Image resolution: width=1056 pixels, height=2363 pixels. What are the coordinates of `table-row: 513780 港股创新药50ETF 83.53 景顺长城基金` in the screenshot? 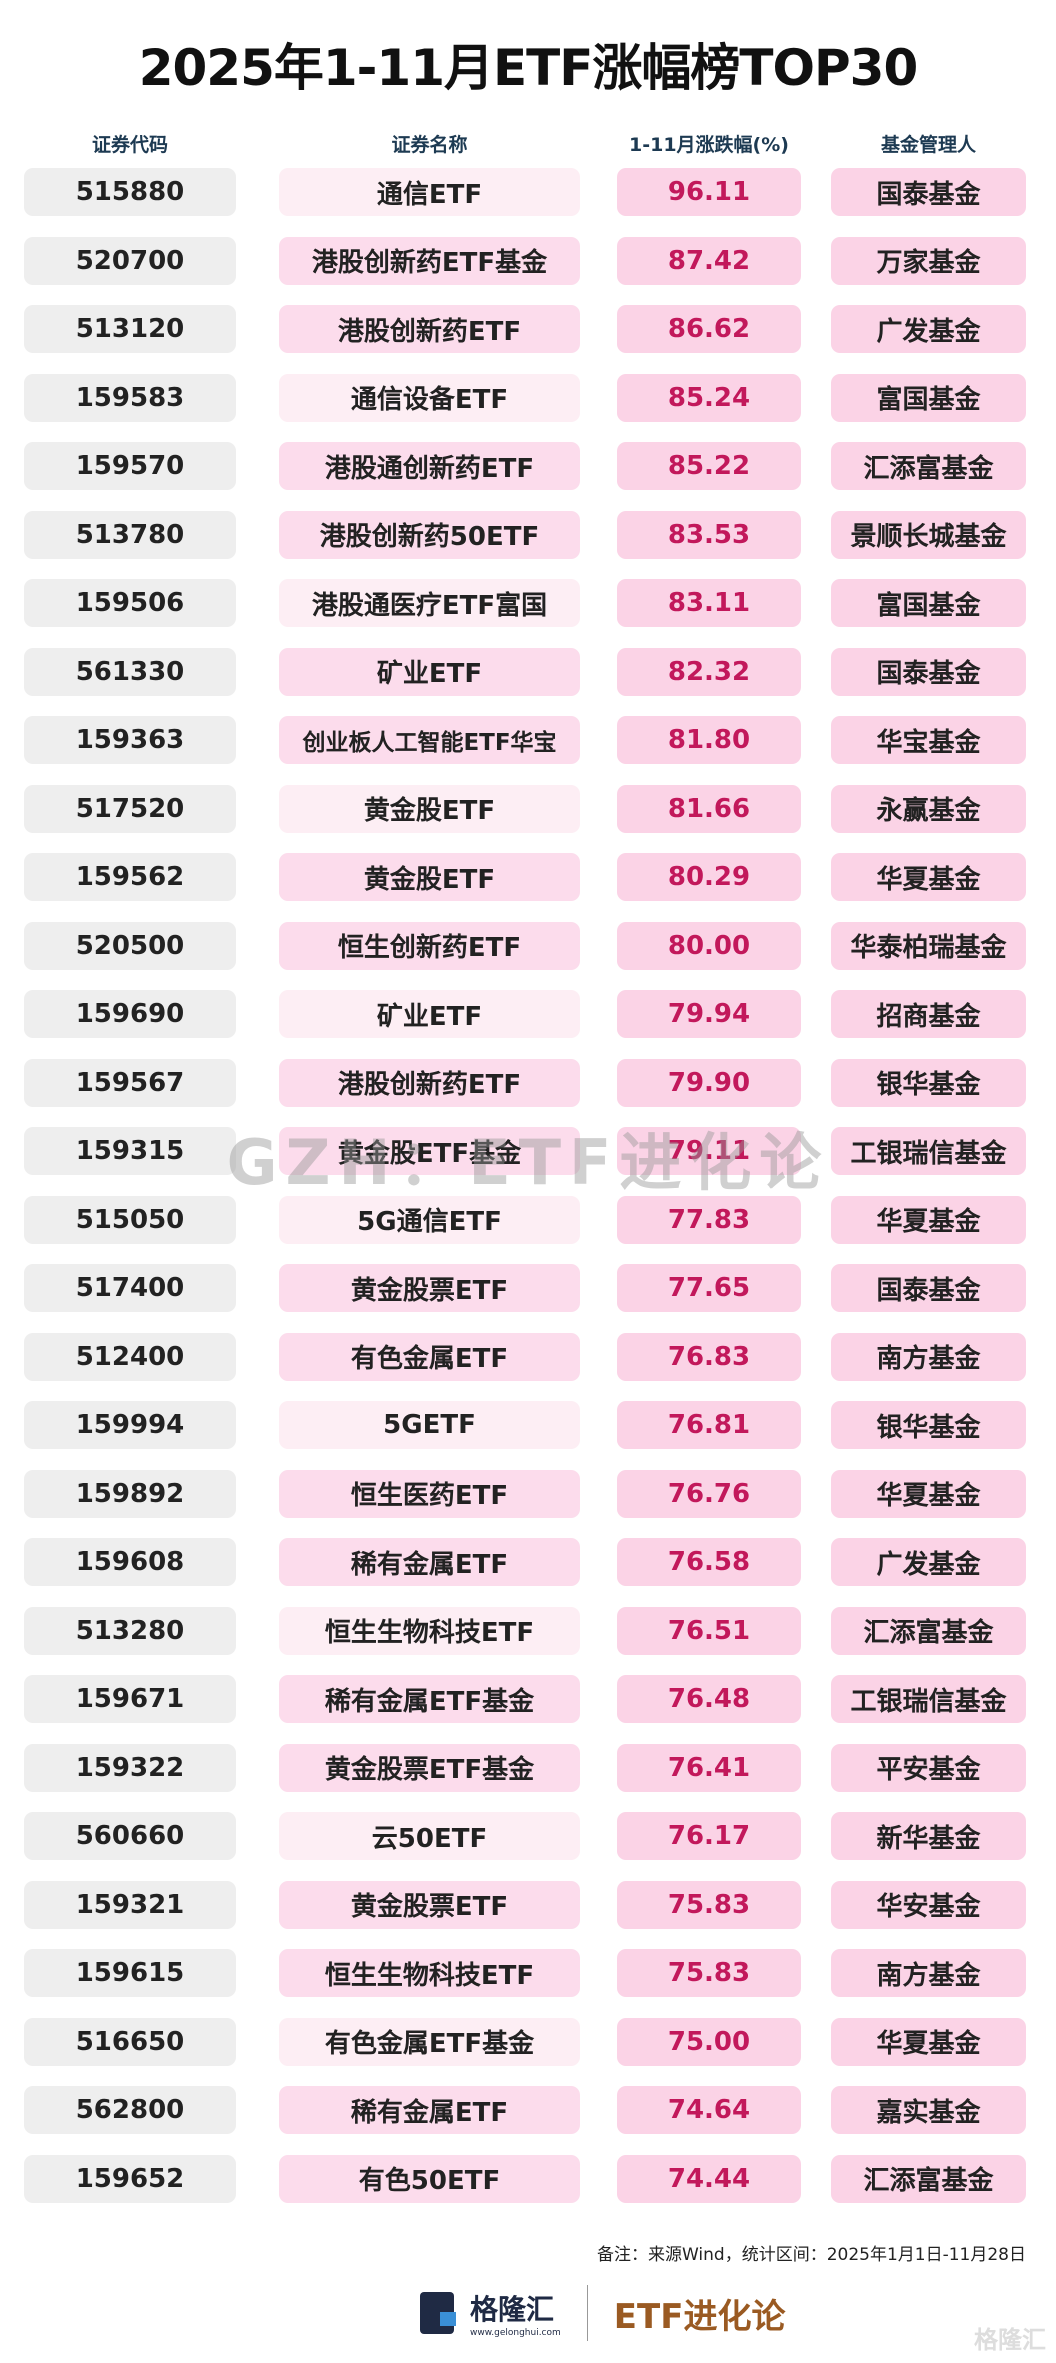 It's located at (528, 535).